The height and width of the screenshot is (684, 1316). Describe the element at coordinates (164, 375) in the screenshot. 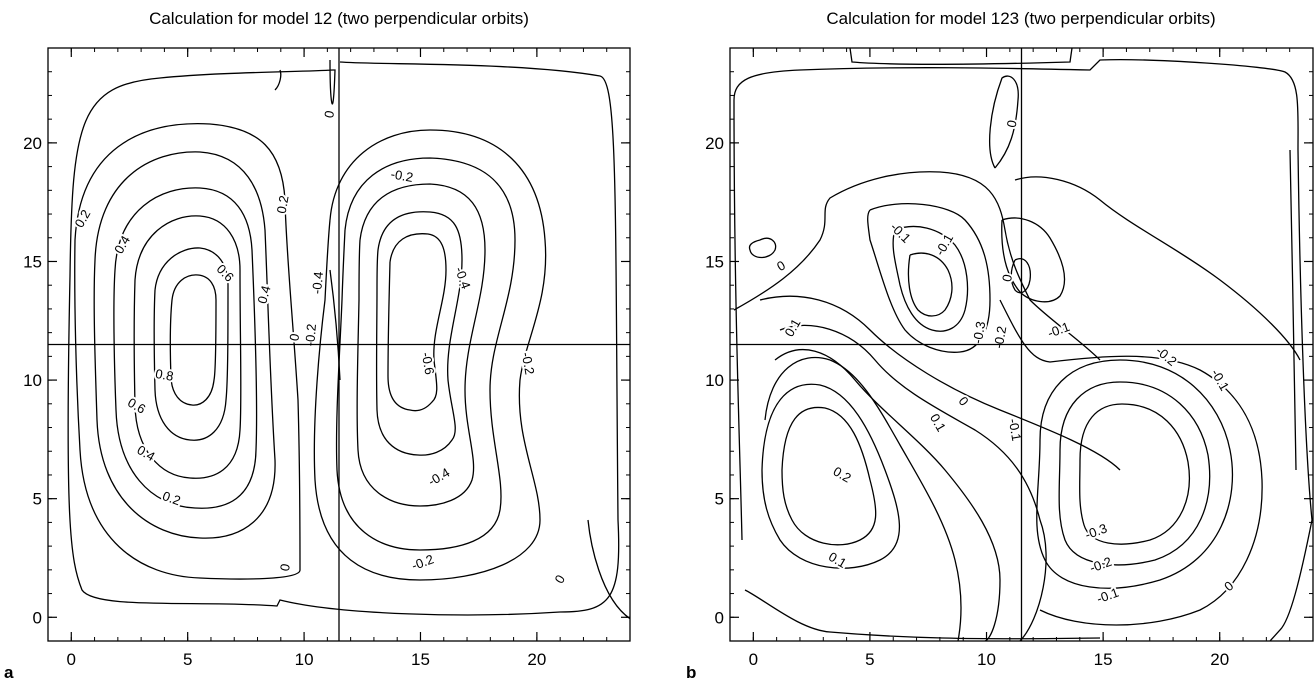

I see `contour-label: 0.8` at that location.